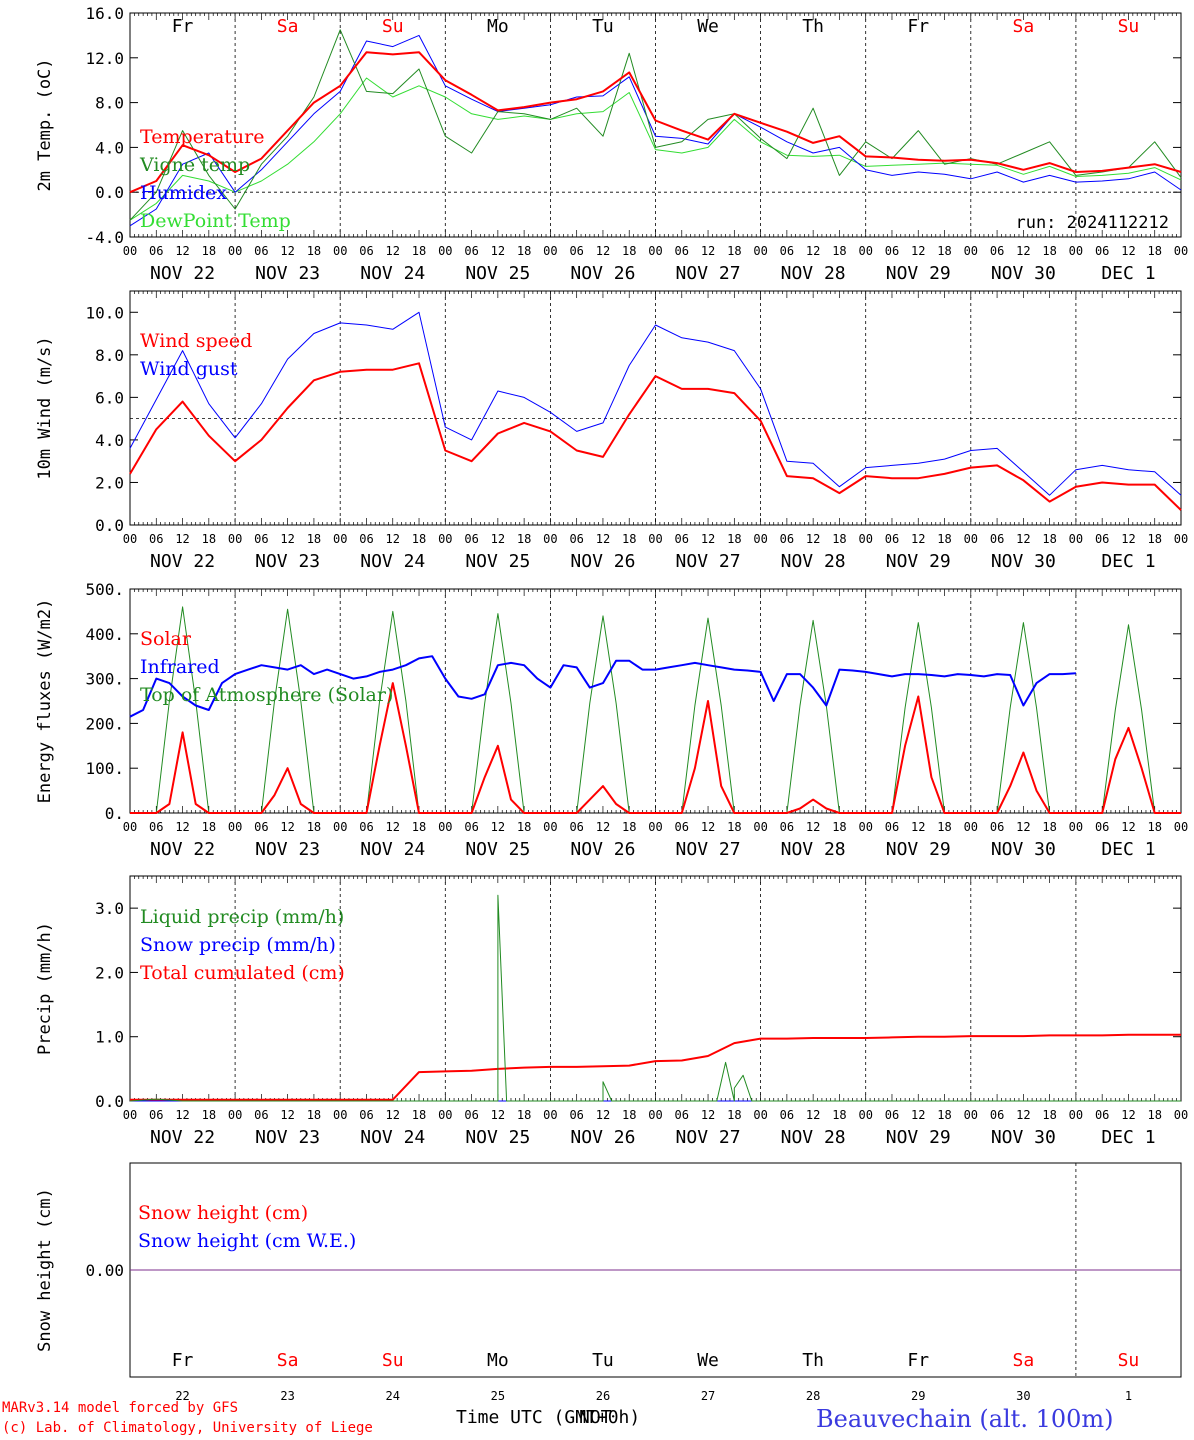 The width and height of the screenshot is (1194, 1440). I want to click on y-tick-label: 2.0, so click(109, 972).